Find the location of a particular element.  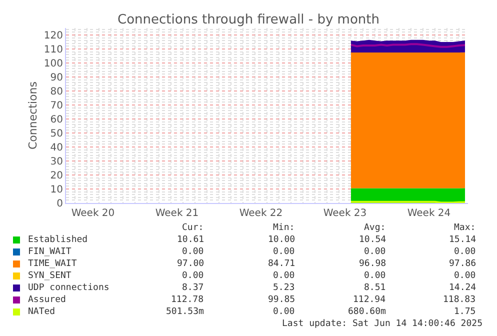

legend-label: FIN_WAIT is located at coordinates (50, 252).